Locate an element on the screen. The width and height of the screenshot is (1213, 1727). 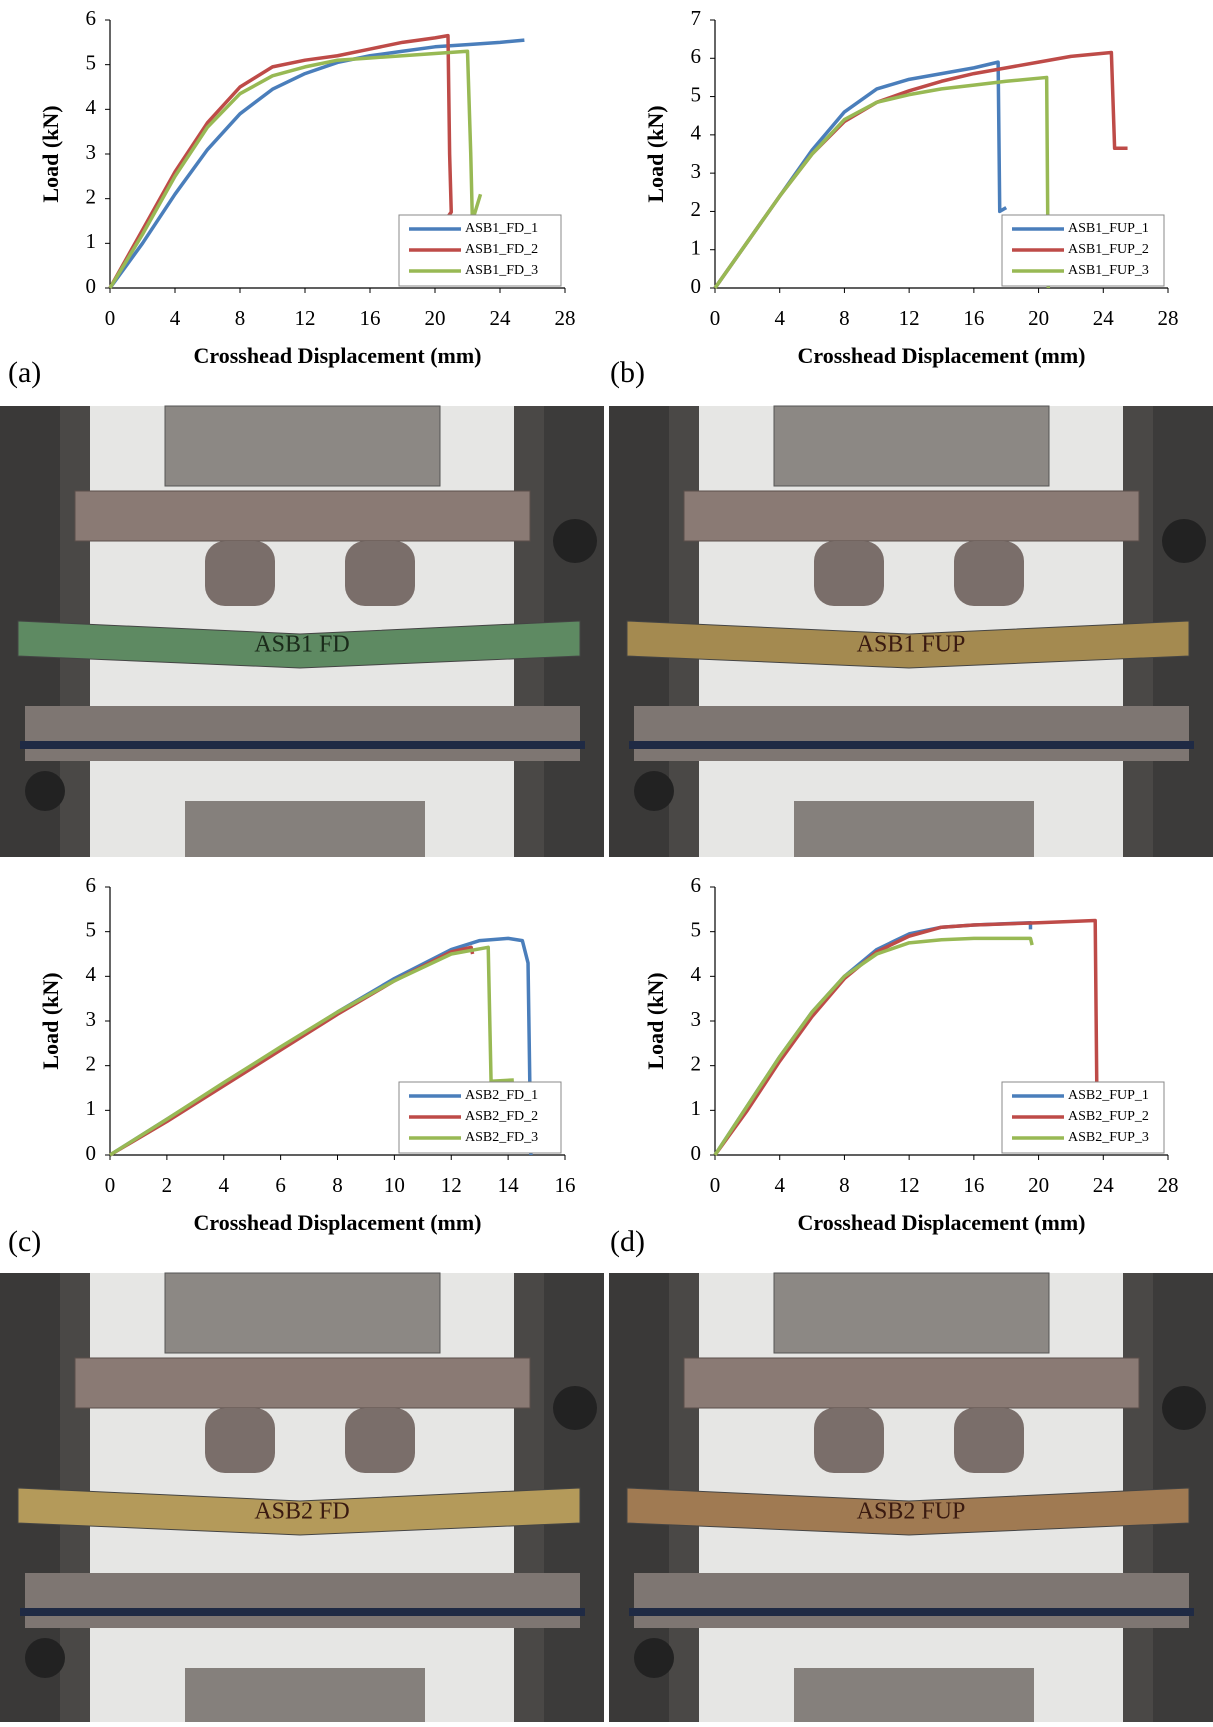
x-tick-label: 6 is located at coordinates (280, 1185).